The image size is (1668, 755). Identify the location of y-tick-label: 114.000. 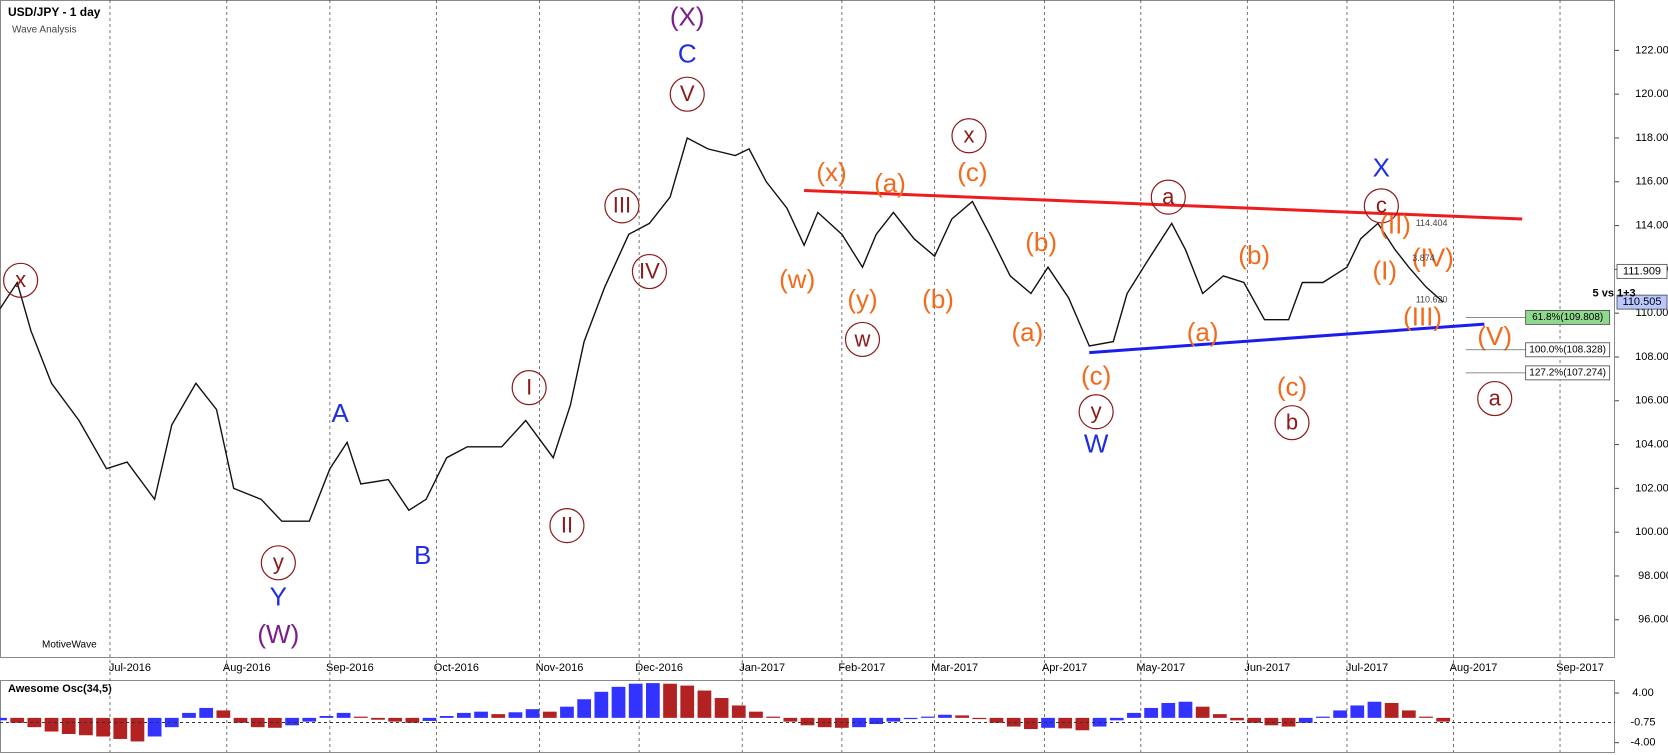
(1652, 225).